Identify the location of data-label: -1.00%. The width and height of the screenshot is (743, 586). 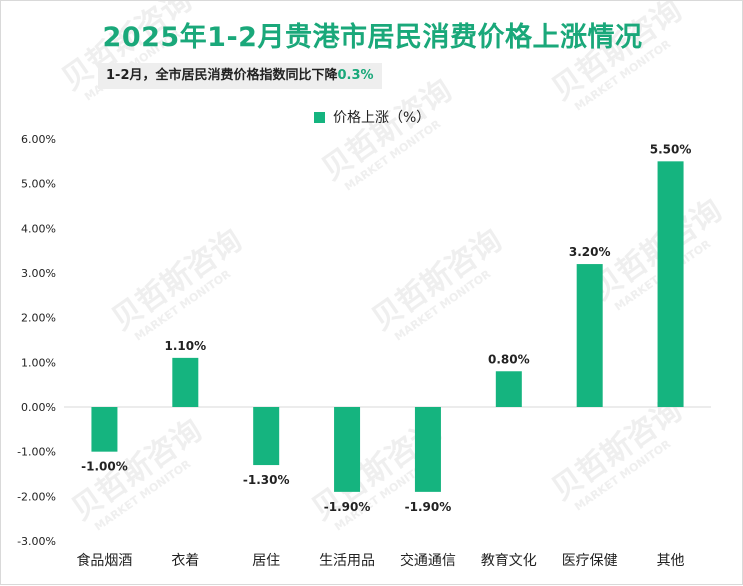
(104, 467).